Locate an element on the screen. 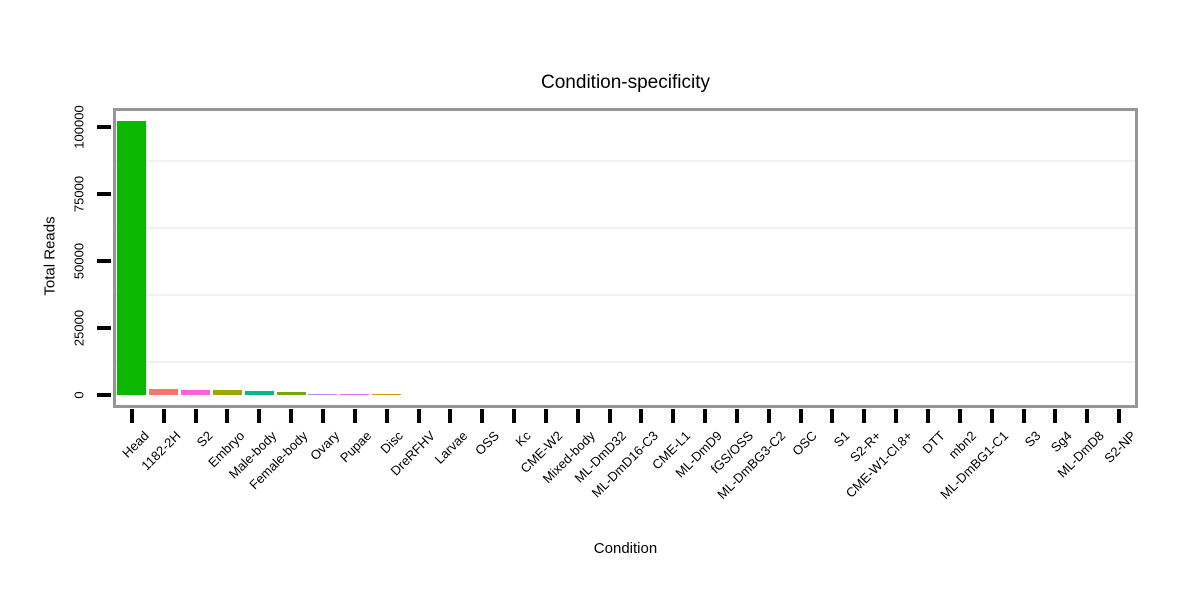 This screenshot has height=600, width=1200. bar-s2 is located at coordinates (196, 392).